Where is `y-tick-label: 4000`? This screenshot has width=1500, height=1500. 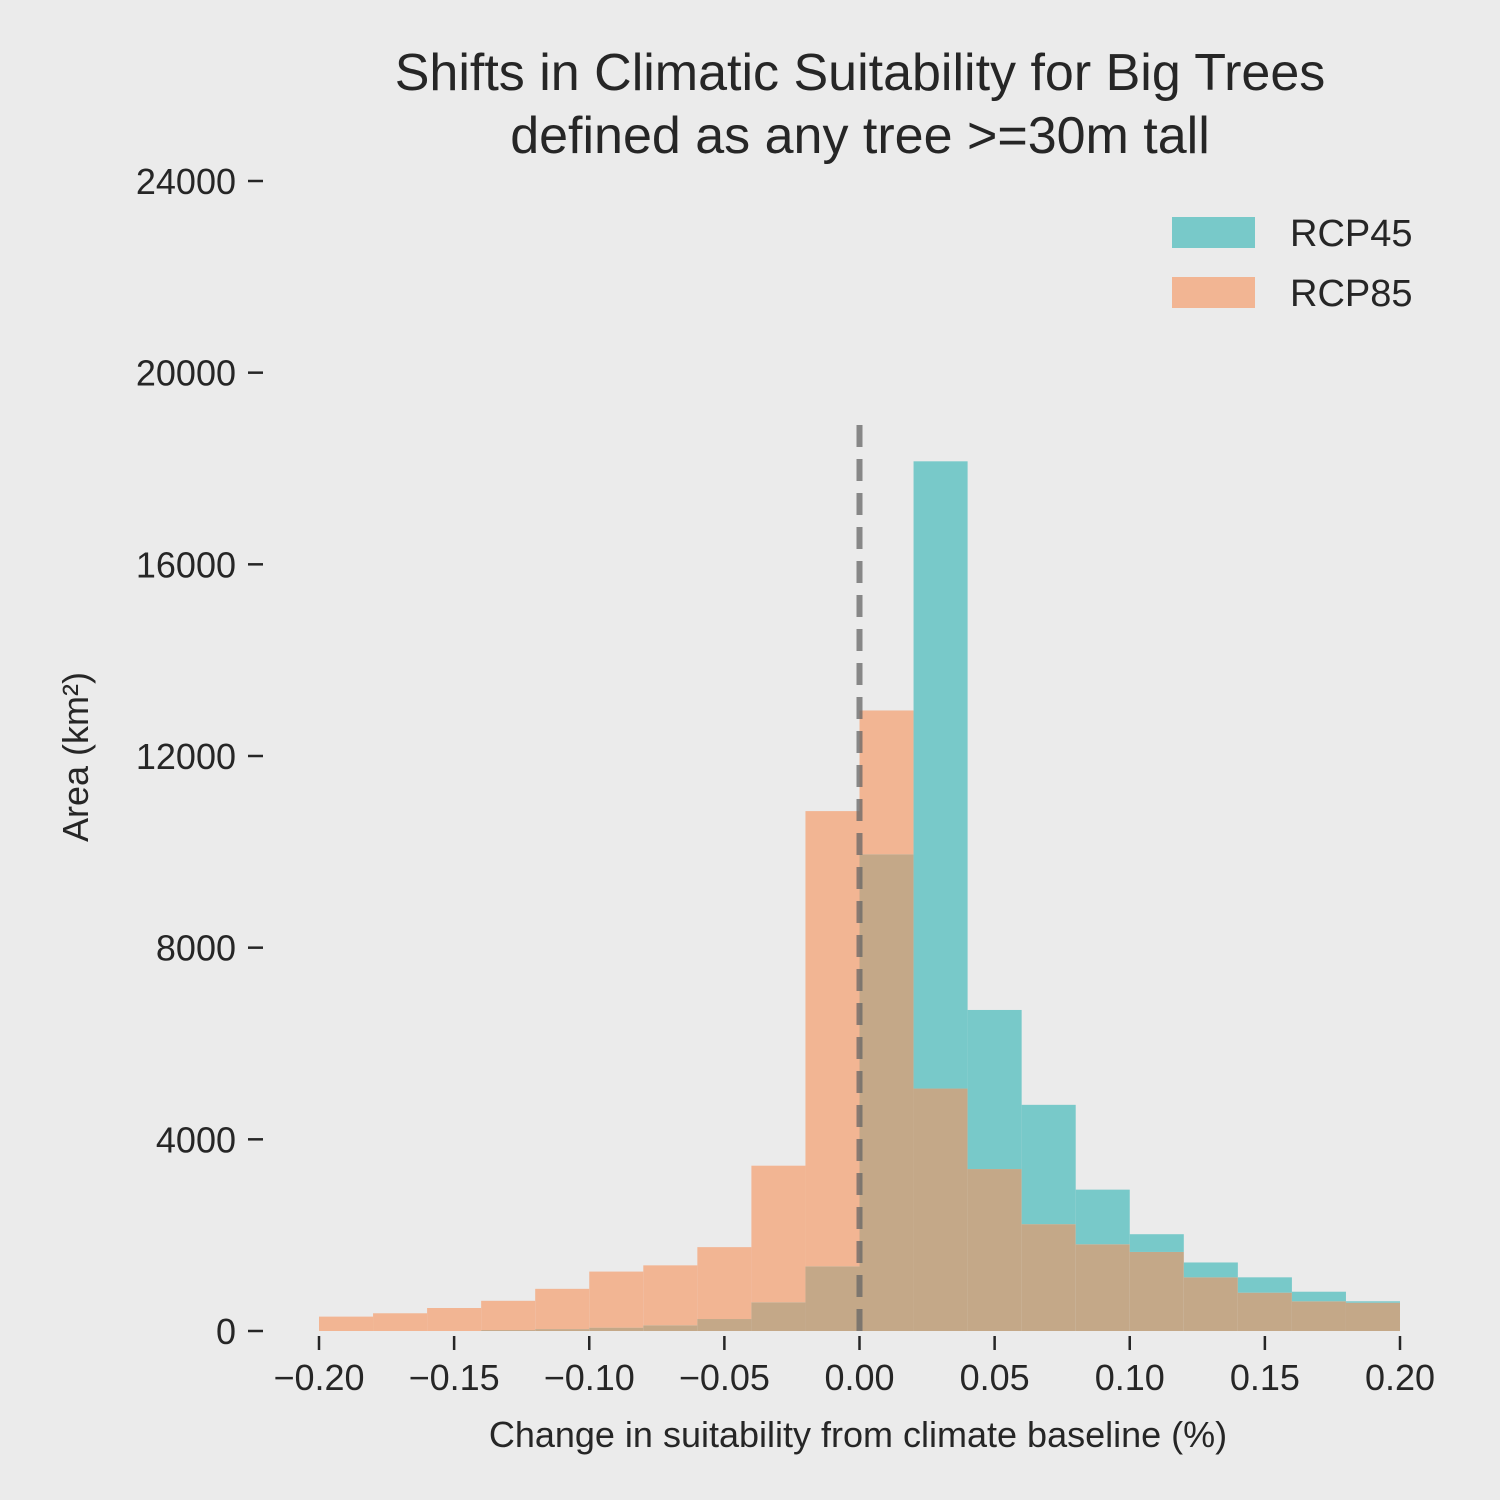
y-tick-label: 4000 is located at coordinates (196, 1139).